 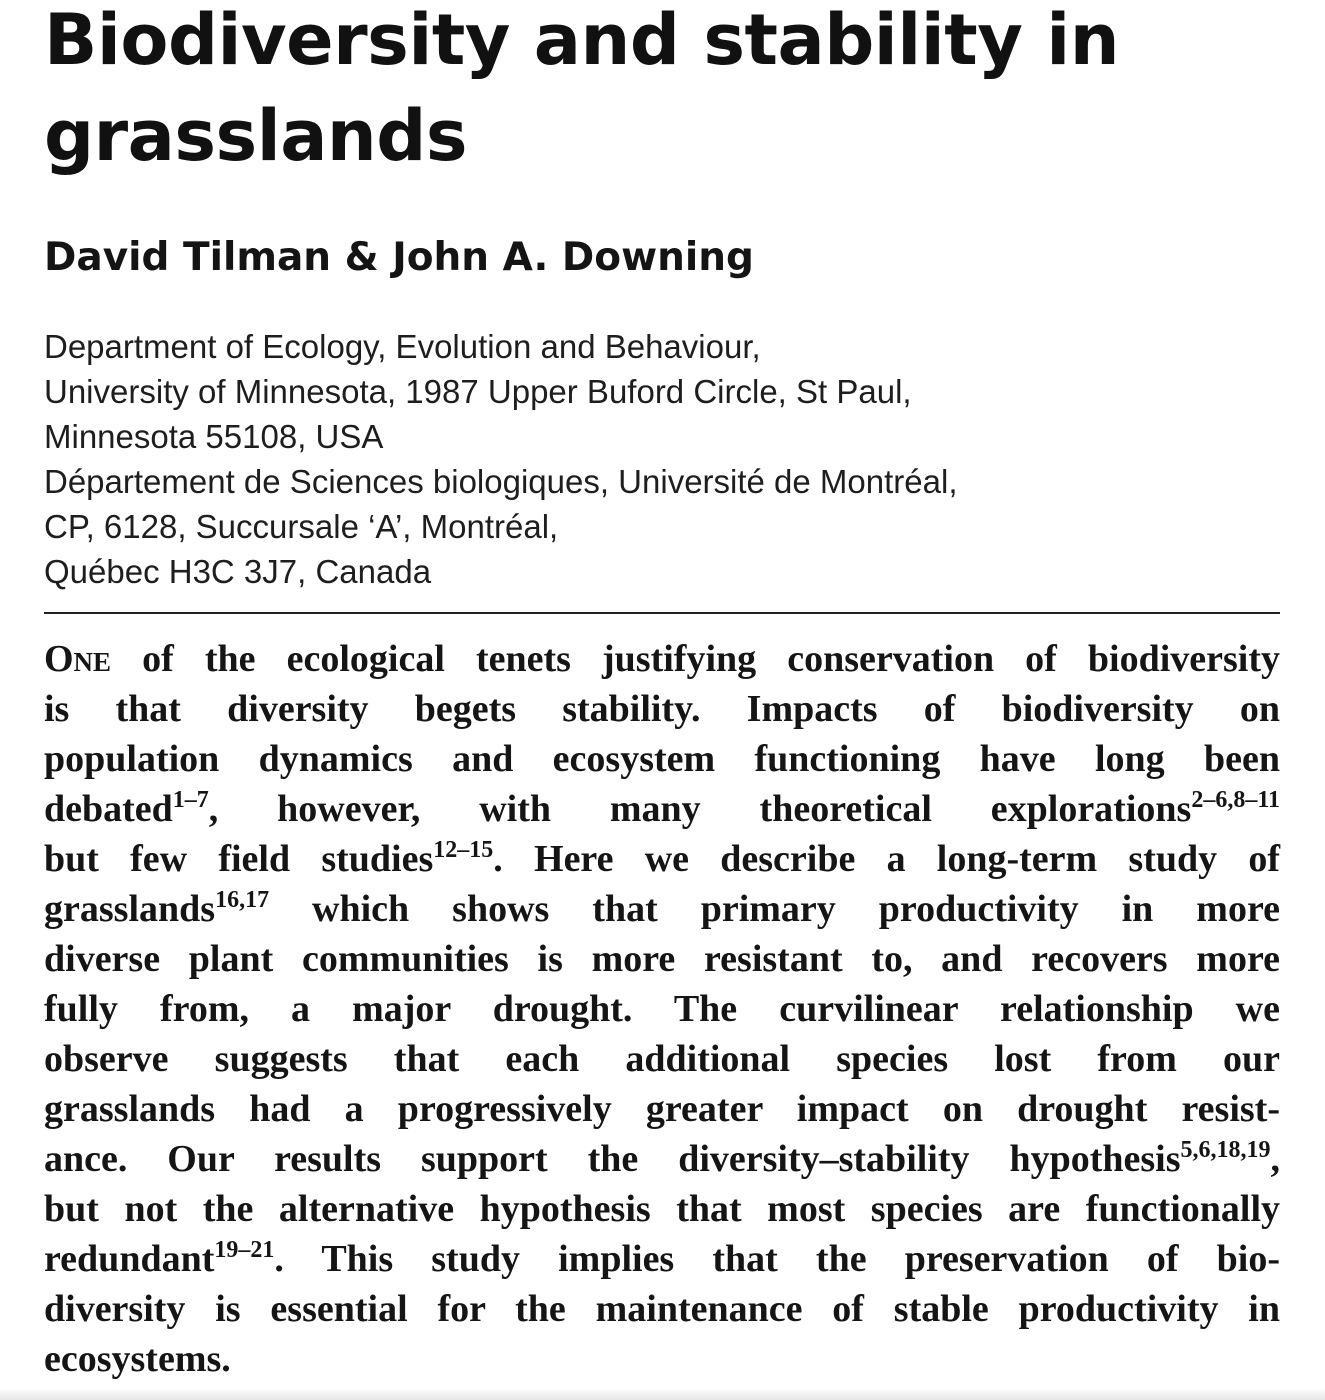 I want to click on citation-ref: 5,6,18,19, so click(x=1225, y=1150).